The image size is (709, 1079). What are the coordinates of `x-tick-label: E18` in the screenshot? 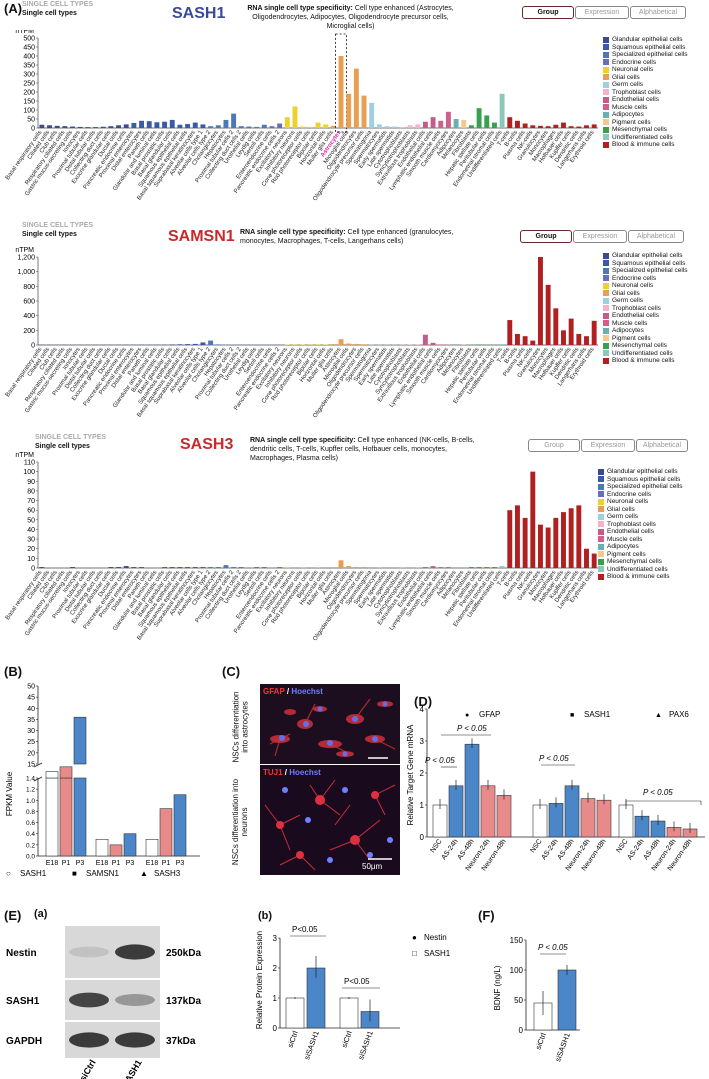 It's located at (102, 863).